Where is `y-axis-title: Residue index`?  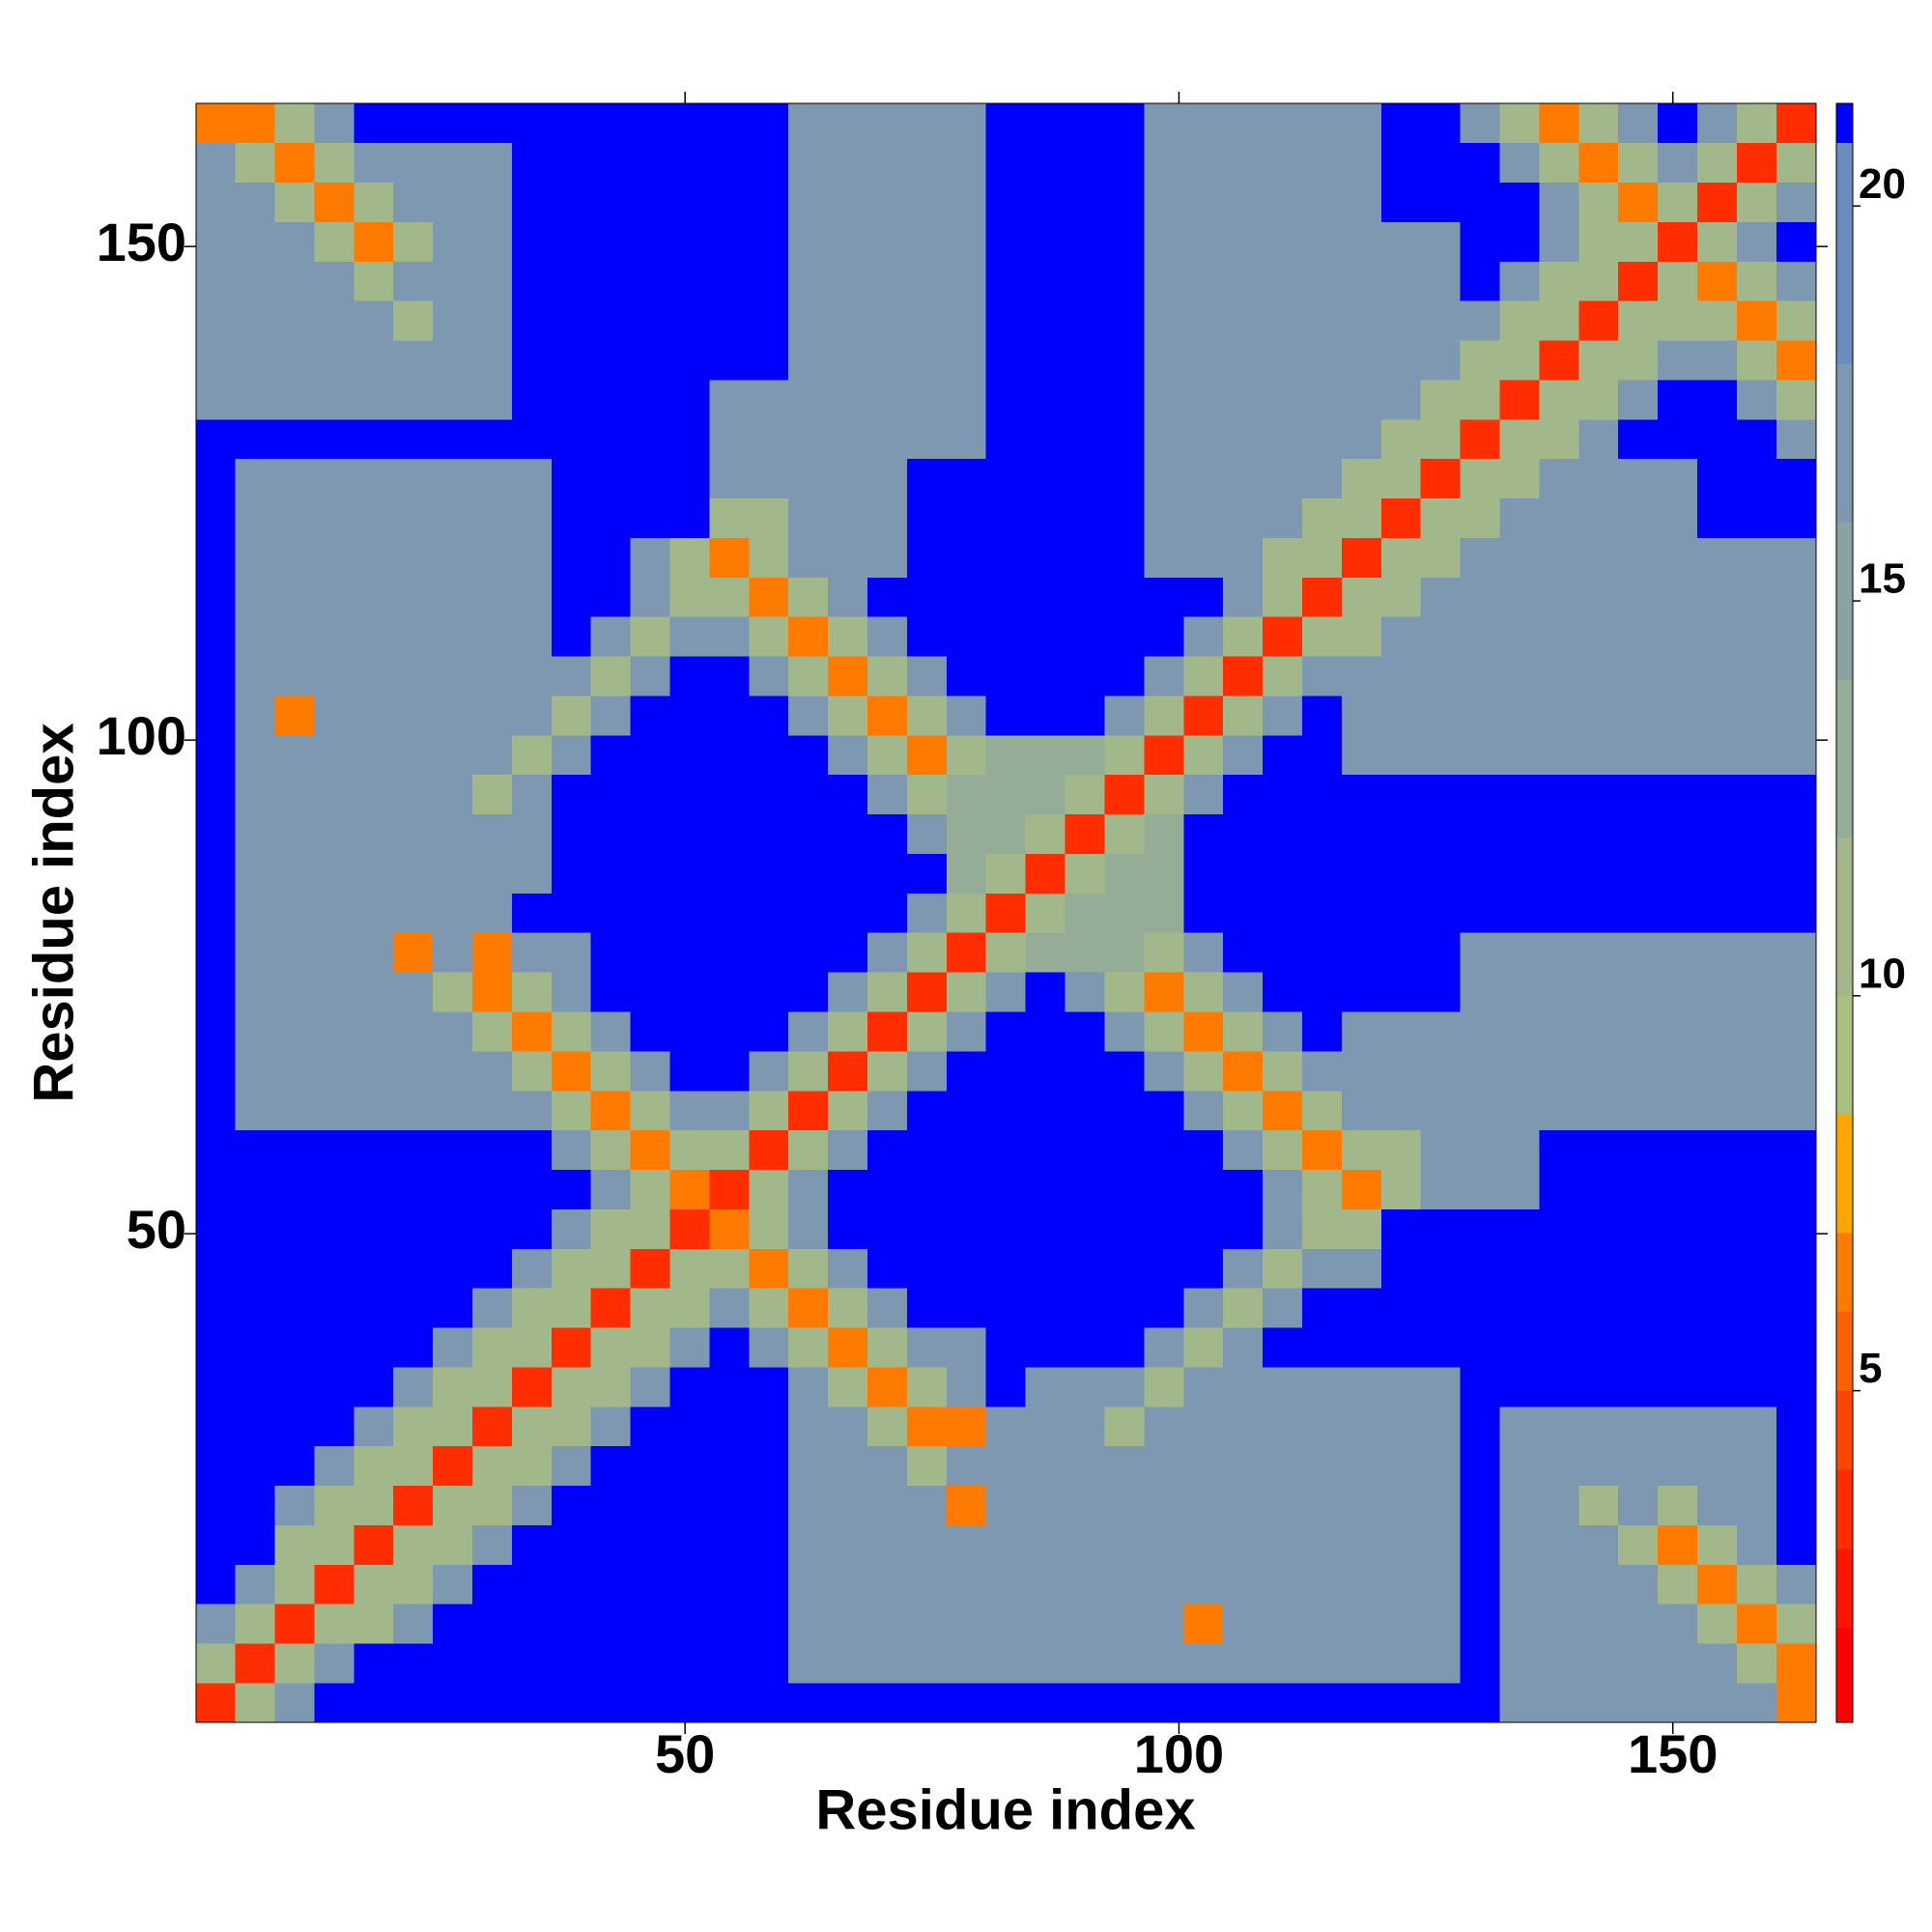
y-axis-title: Residue index is located at coordinates (53, 912).